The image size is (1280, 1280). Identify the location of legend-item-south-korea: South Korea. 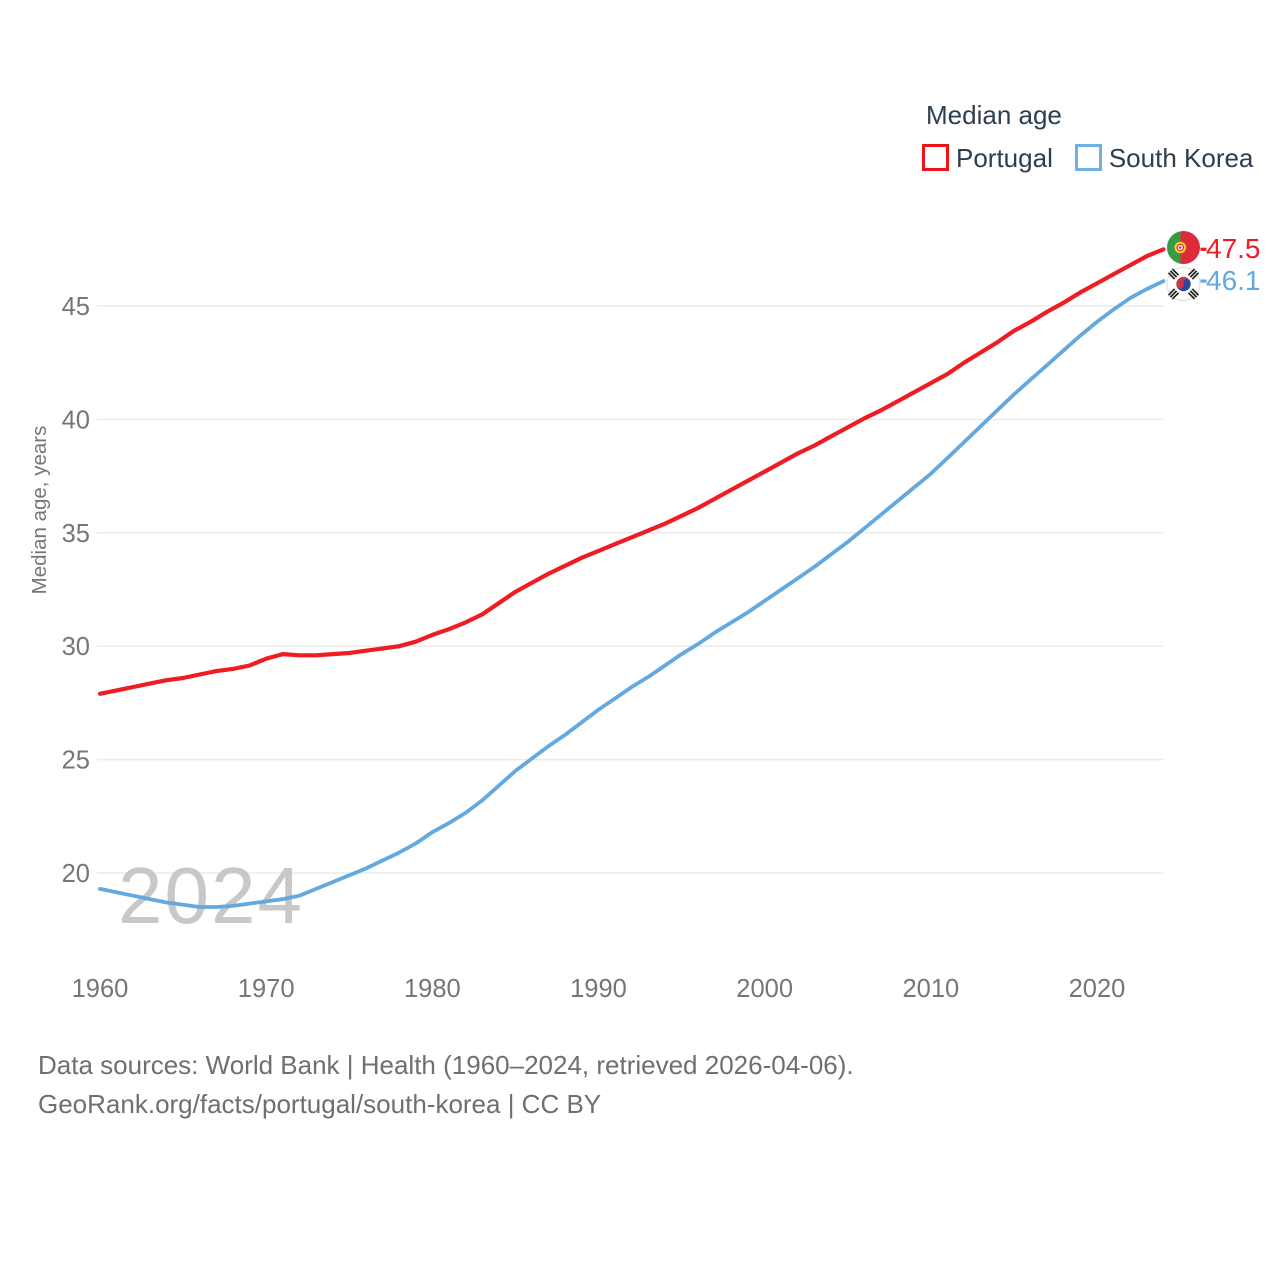
(1164, 157).